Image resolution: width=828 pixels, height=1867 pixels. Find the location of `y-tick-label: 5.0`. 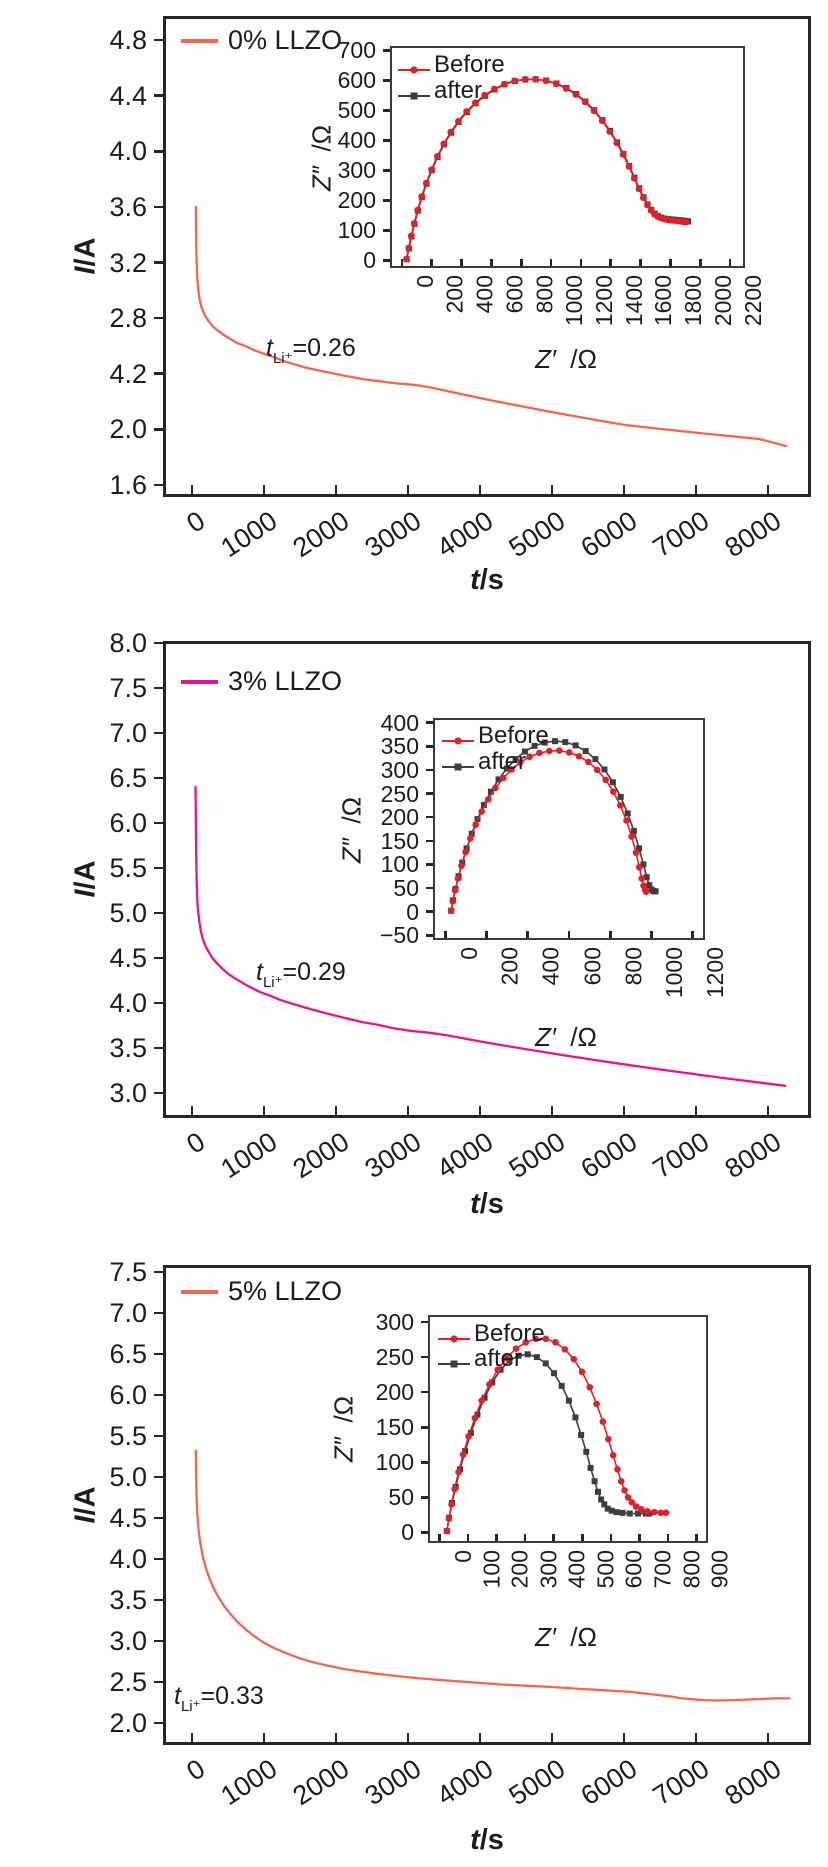

y-tick-label: 5.0 is located at coordinates (128, 1477).